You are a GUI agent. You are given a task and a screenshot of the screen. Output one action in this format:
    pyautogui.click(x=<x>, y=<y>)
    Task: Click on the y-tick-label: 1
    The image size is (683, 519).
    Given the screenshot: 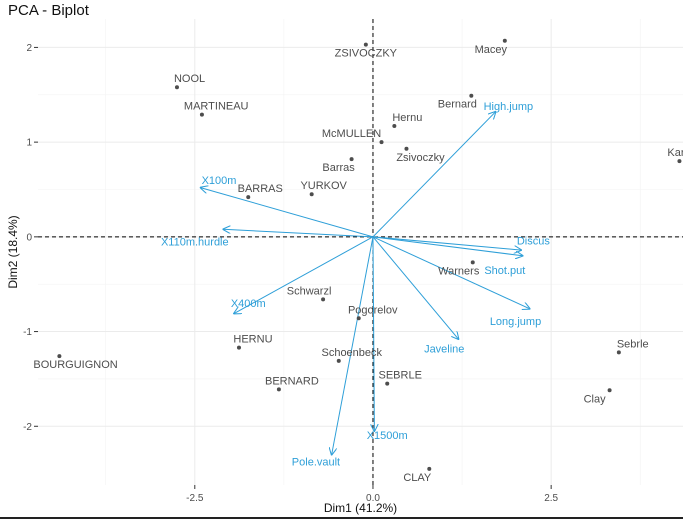 What is the action you would take?
    pyautogui.click(x=29, y=143)
    